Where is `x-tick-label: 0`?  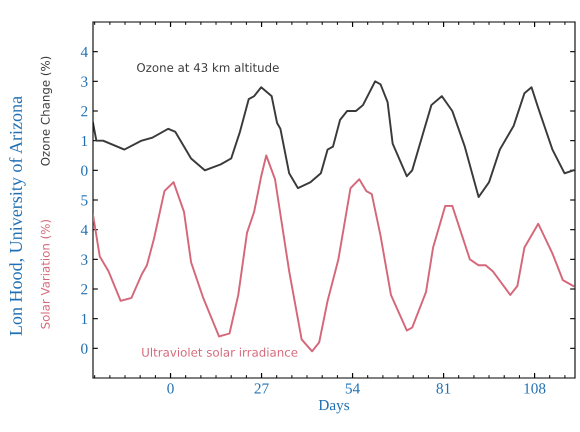 x-tick-label: 0 is located at coordinates (170, 388).